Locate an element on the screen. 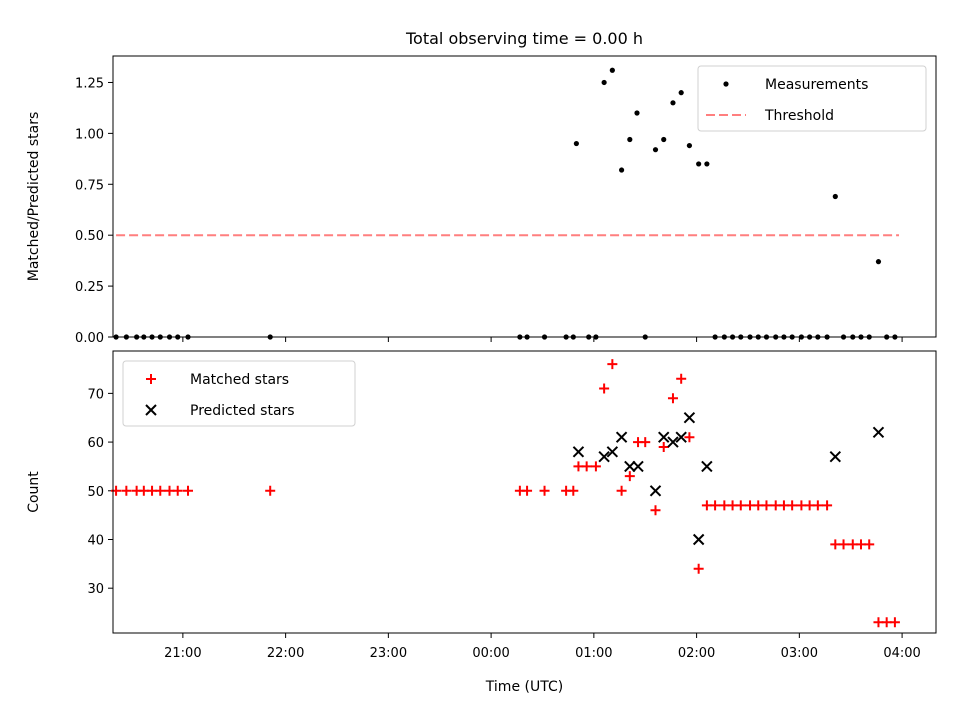  y-tick-label: 0.00 is located at coordinates (89, 338).